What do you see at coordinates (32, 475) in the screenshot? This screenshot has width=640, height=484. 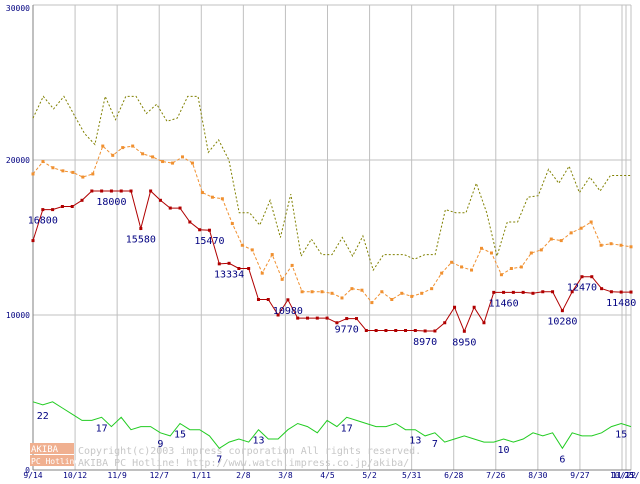 I see `x-tick-label: 9/14` at bounding box center [32, 475].